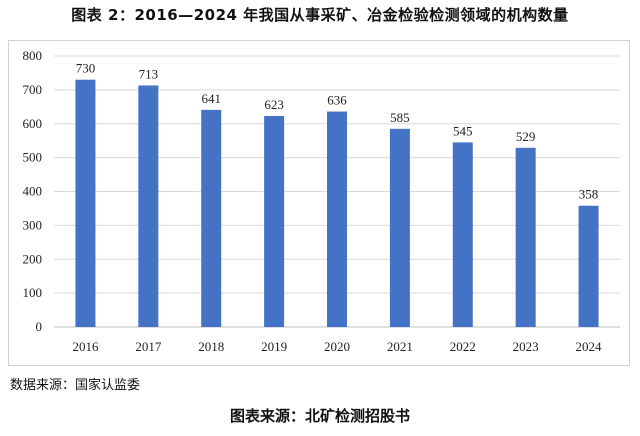 The image size is (640, 436). I want to click on bar-2019, so click(274, 221).